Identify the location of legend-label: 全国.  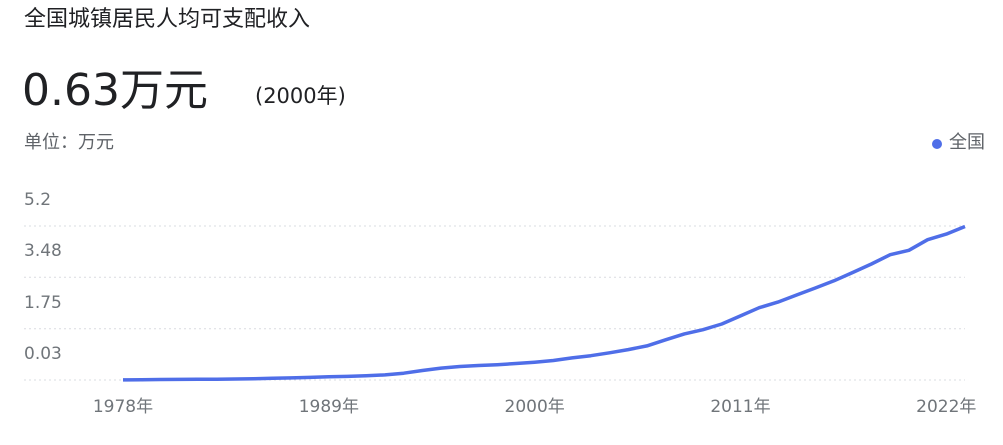
(967, 142).